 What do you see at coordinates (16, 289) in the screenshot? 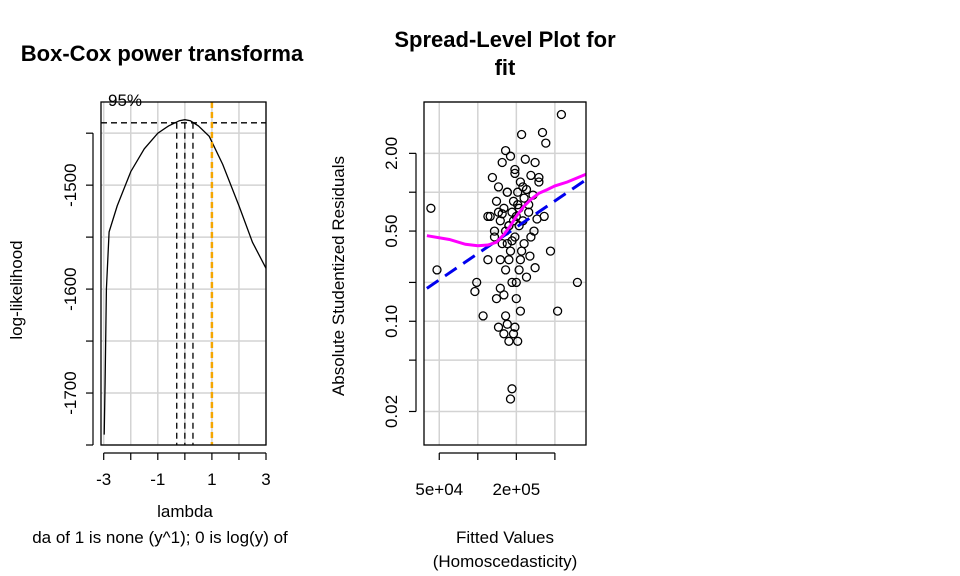
I see `boxcox-ylabel: log-likelihood` at bounding box center [16, 289].